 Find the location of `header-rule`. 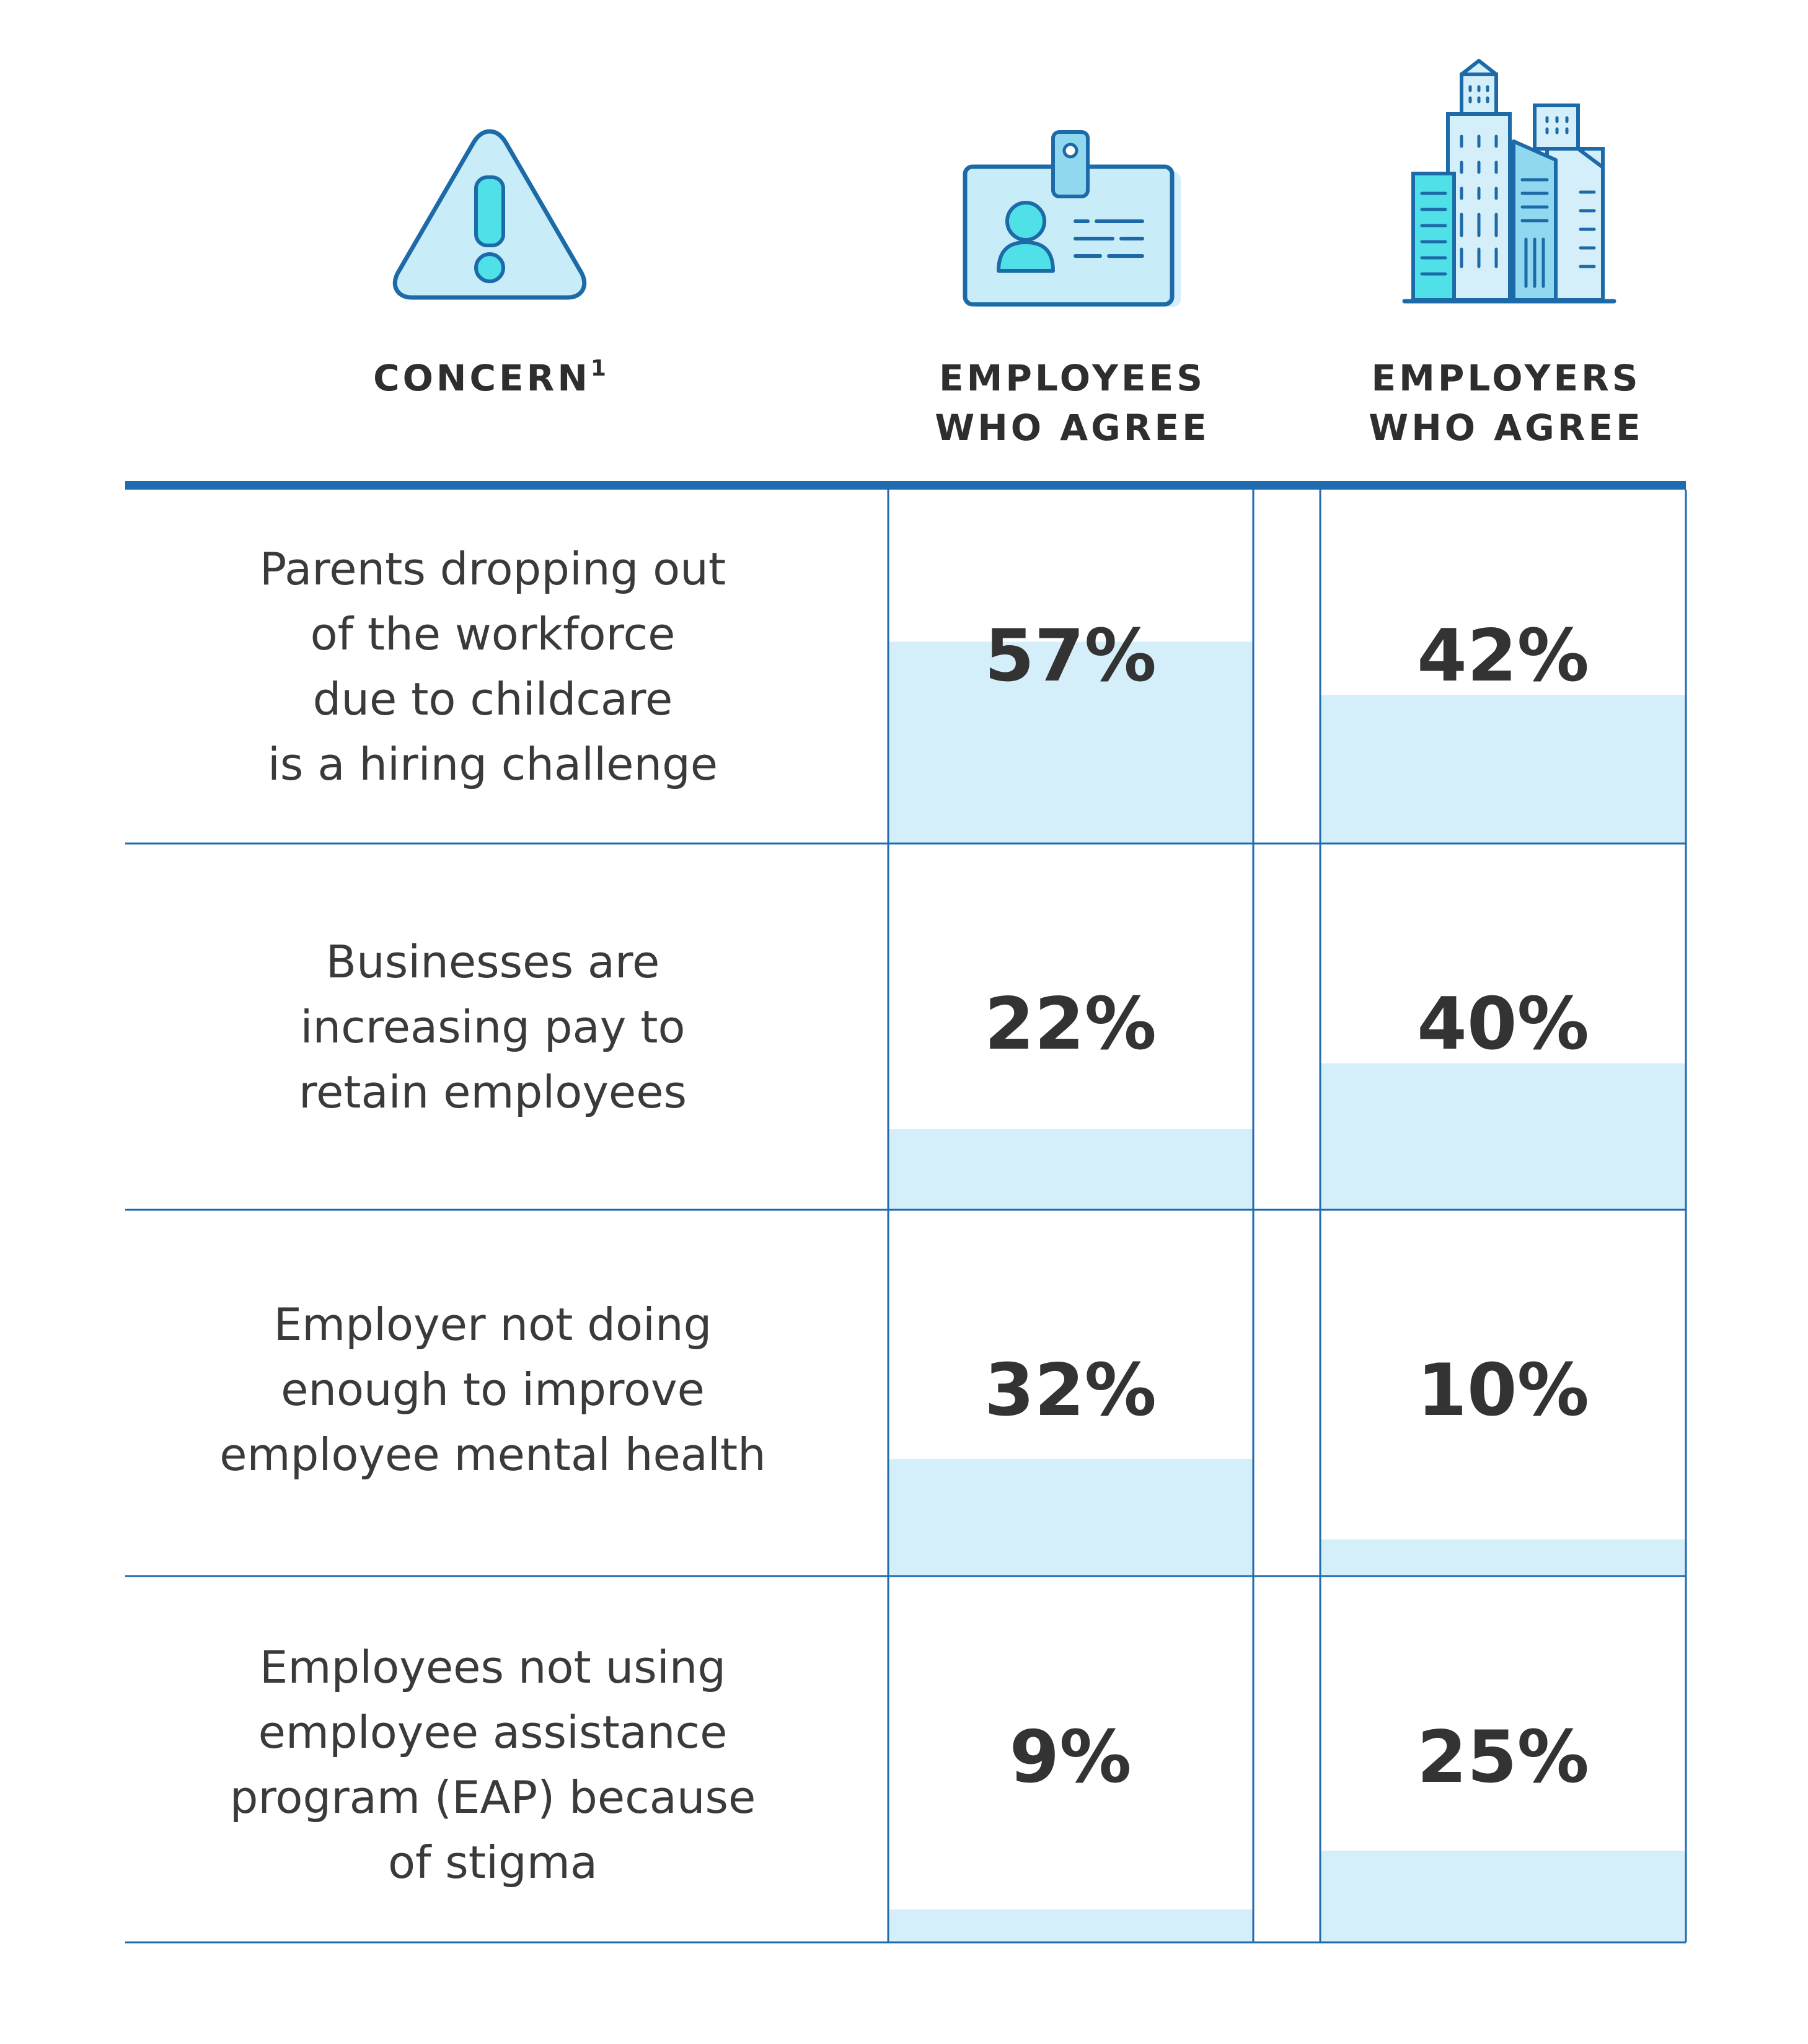

header-rule is located at coordinates (905, 486).